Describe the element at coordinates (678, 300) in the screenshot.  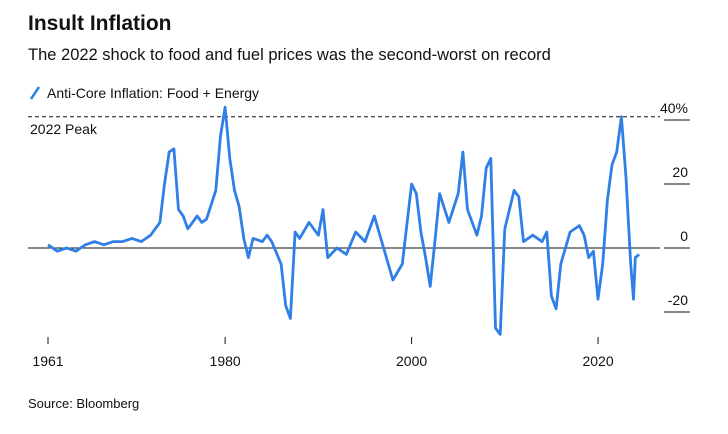
I see `y-tick-label: -20` at that location.